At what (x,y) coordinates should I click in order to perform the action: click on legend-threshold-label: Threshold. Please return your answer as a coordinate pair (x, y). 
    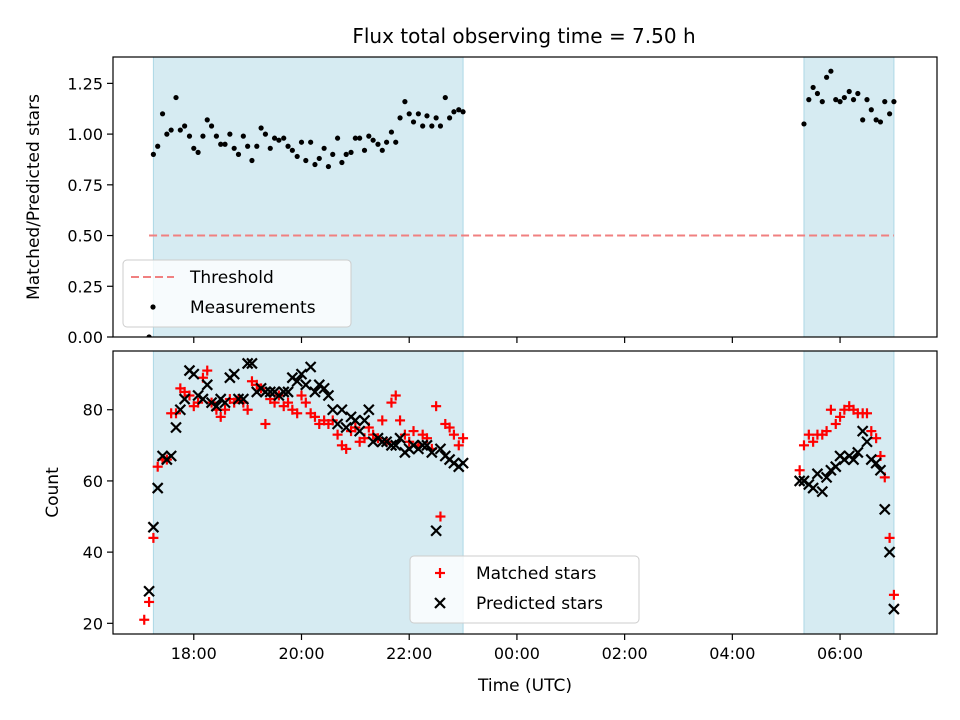
    Looking at the image, I should click on (231, 278).